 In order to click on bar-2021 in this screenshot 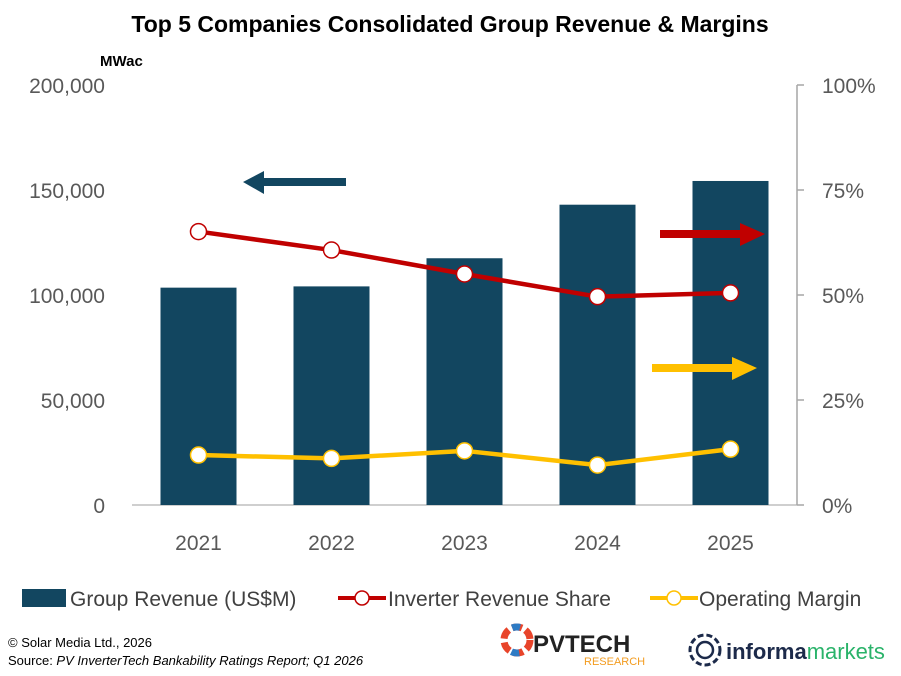, I will do `click(198, 396)`.